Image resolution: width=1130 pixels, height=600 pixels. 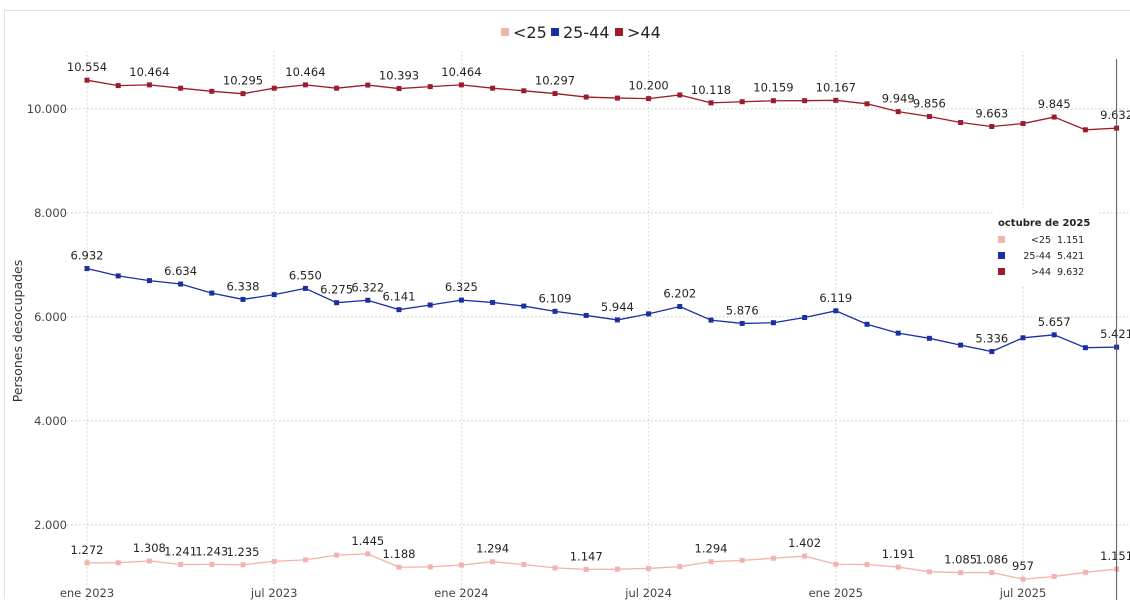 I want to click on legend-item: >44, so click(x=638, y=32).